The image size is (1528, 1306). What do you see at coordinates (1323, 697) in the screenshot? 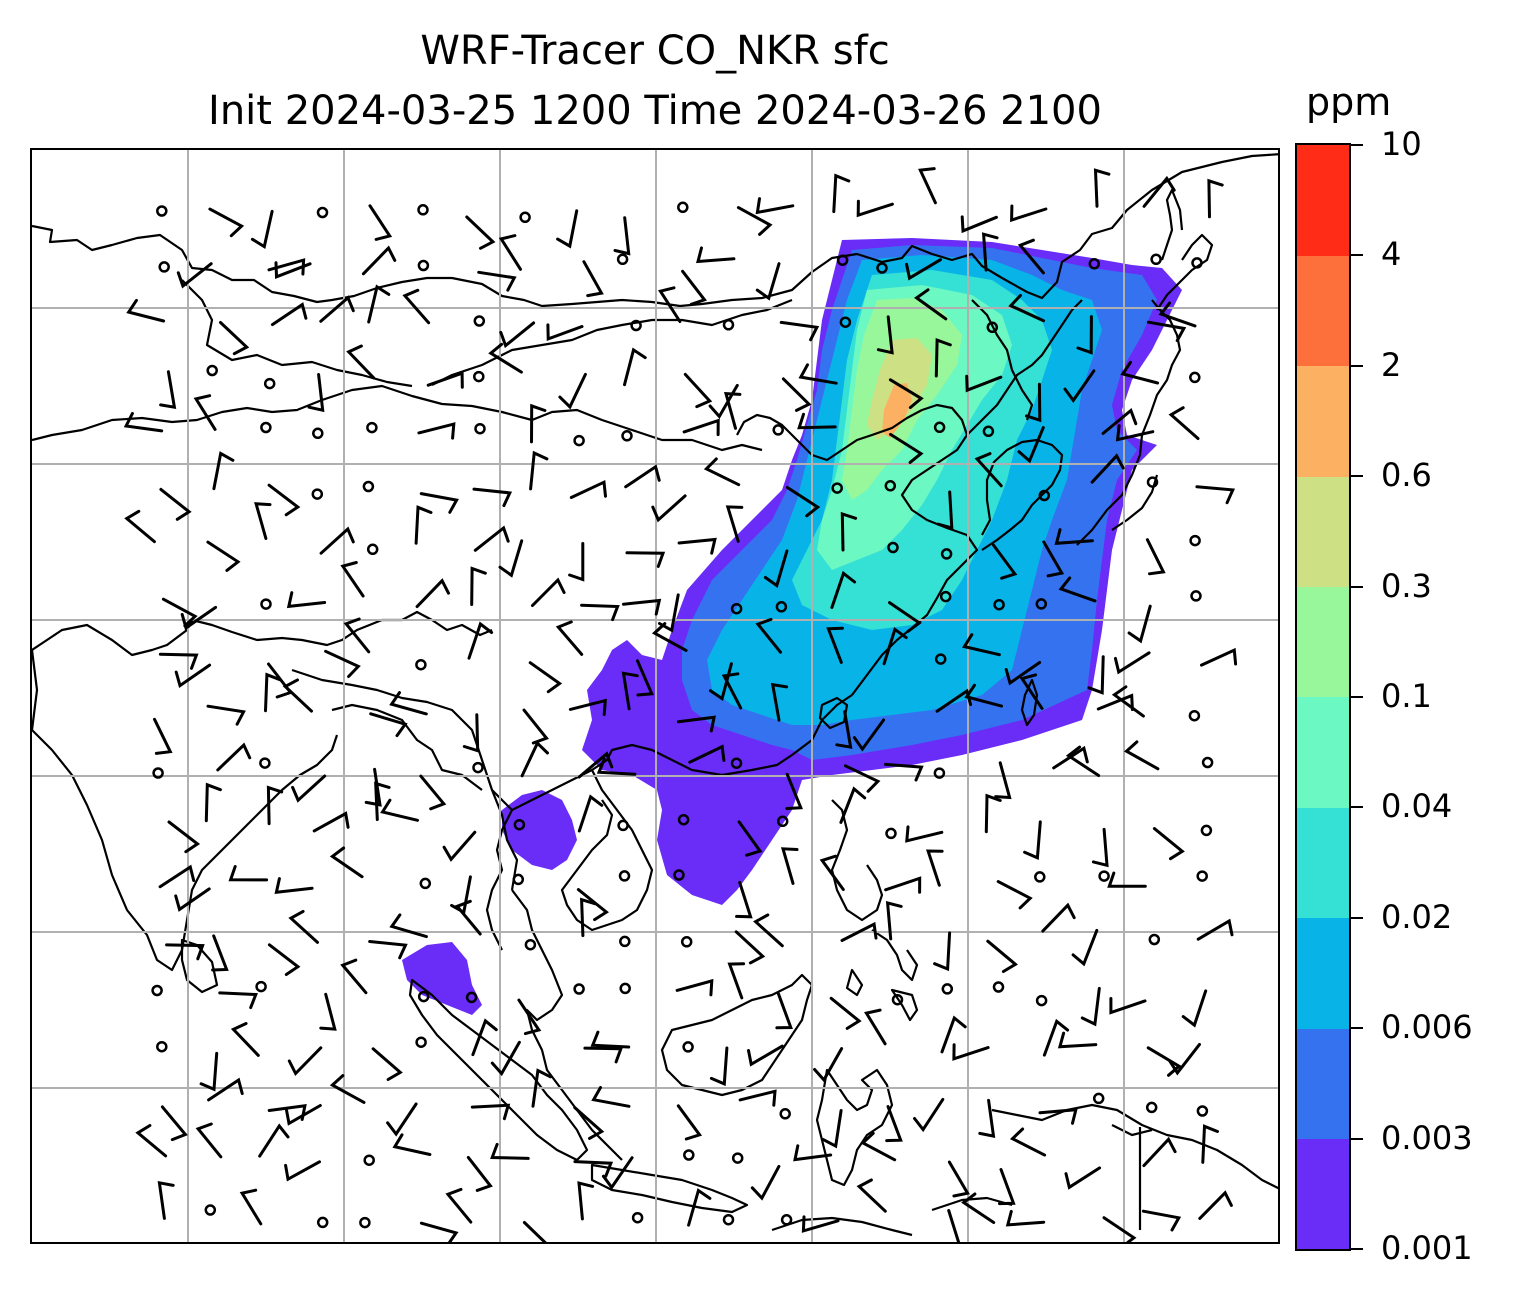
I see `colorbar` at bounding box center [1323, 697].